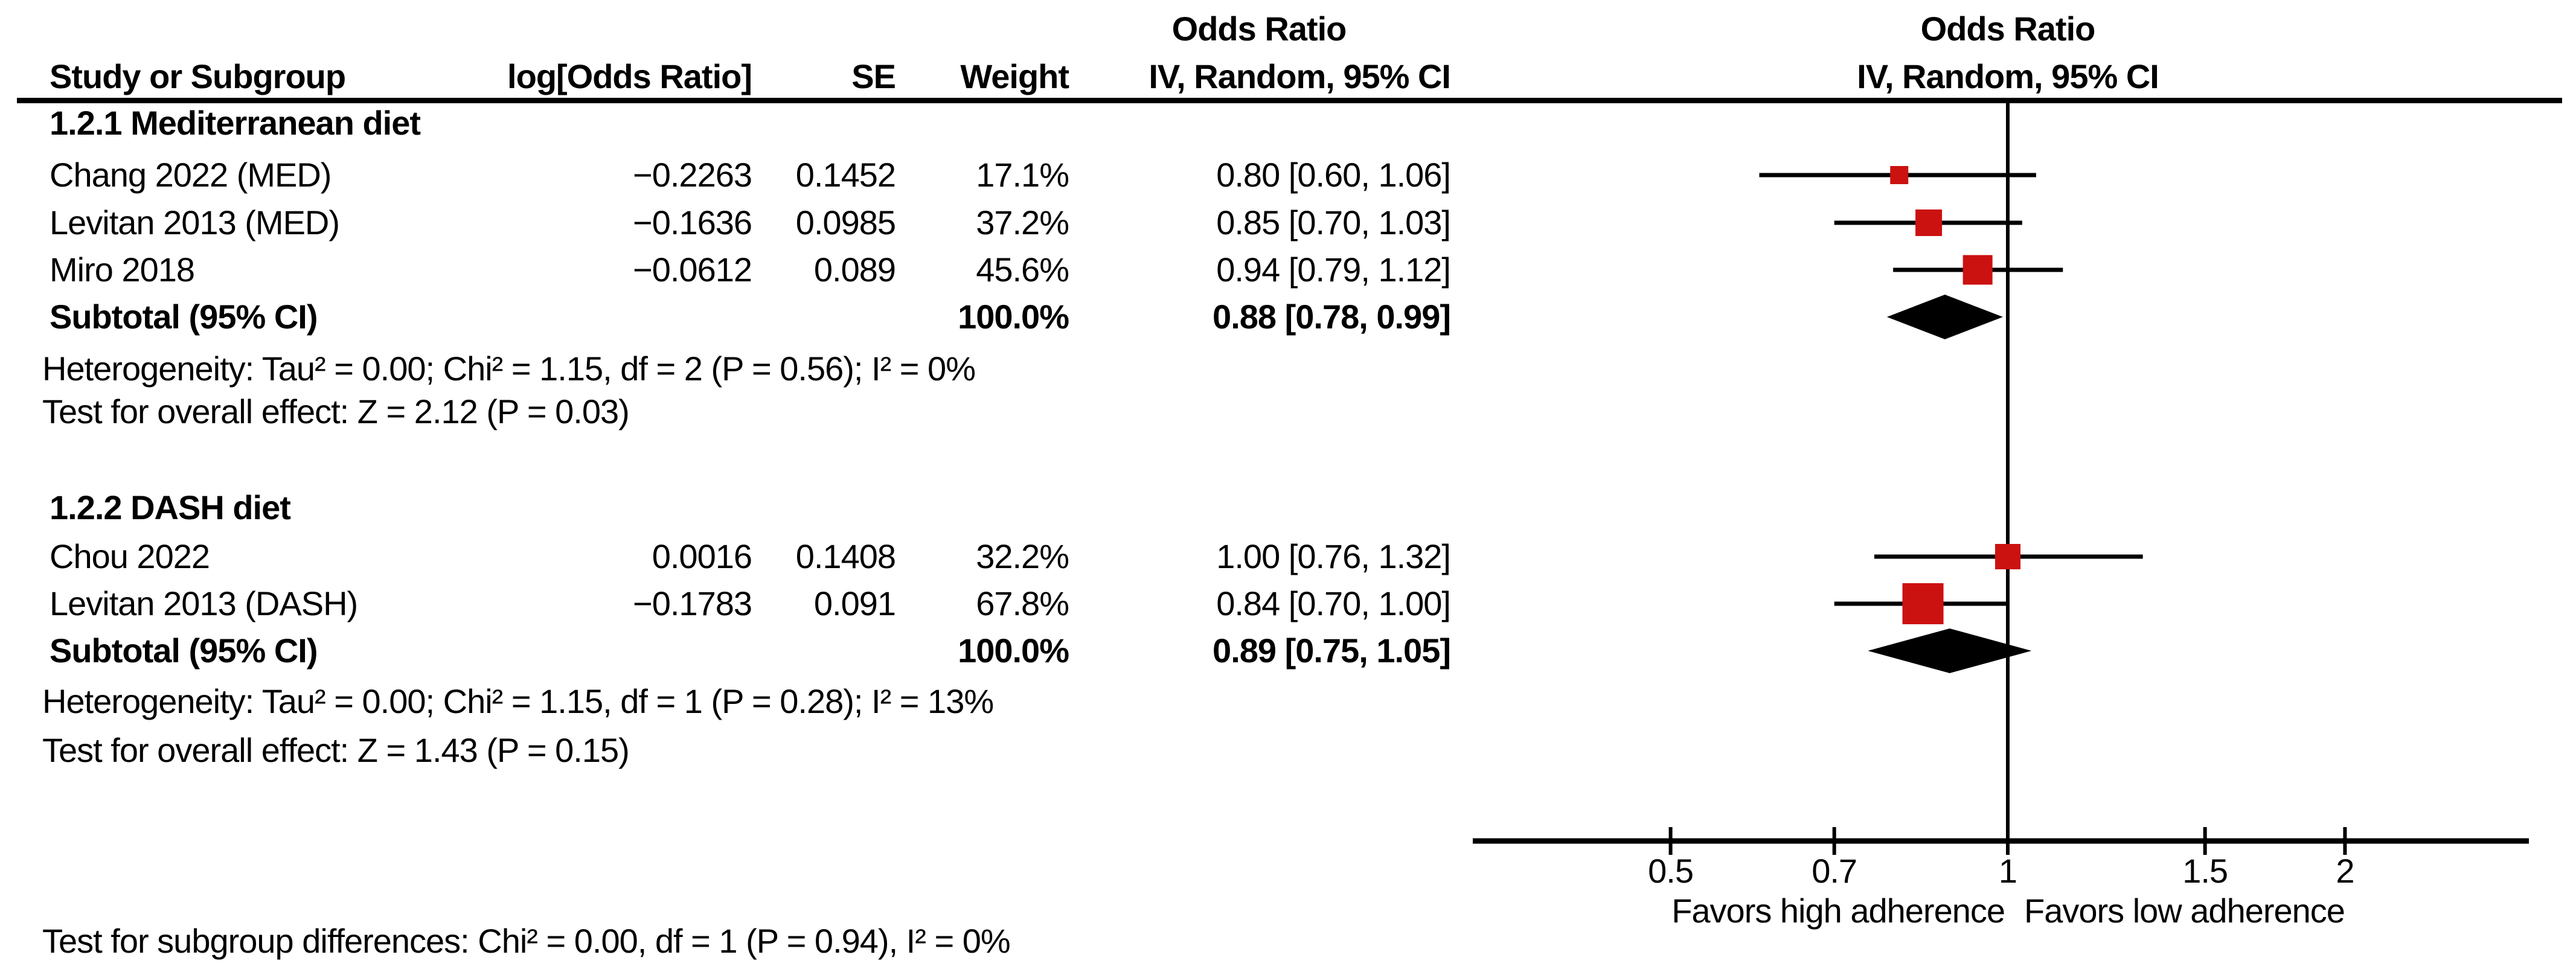 The image size is (2576, 975). Describe the element at coordinates (845, 175) in the screenshot. I see `study-se: 0.1452` at that location.